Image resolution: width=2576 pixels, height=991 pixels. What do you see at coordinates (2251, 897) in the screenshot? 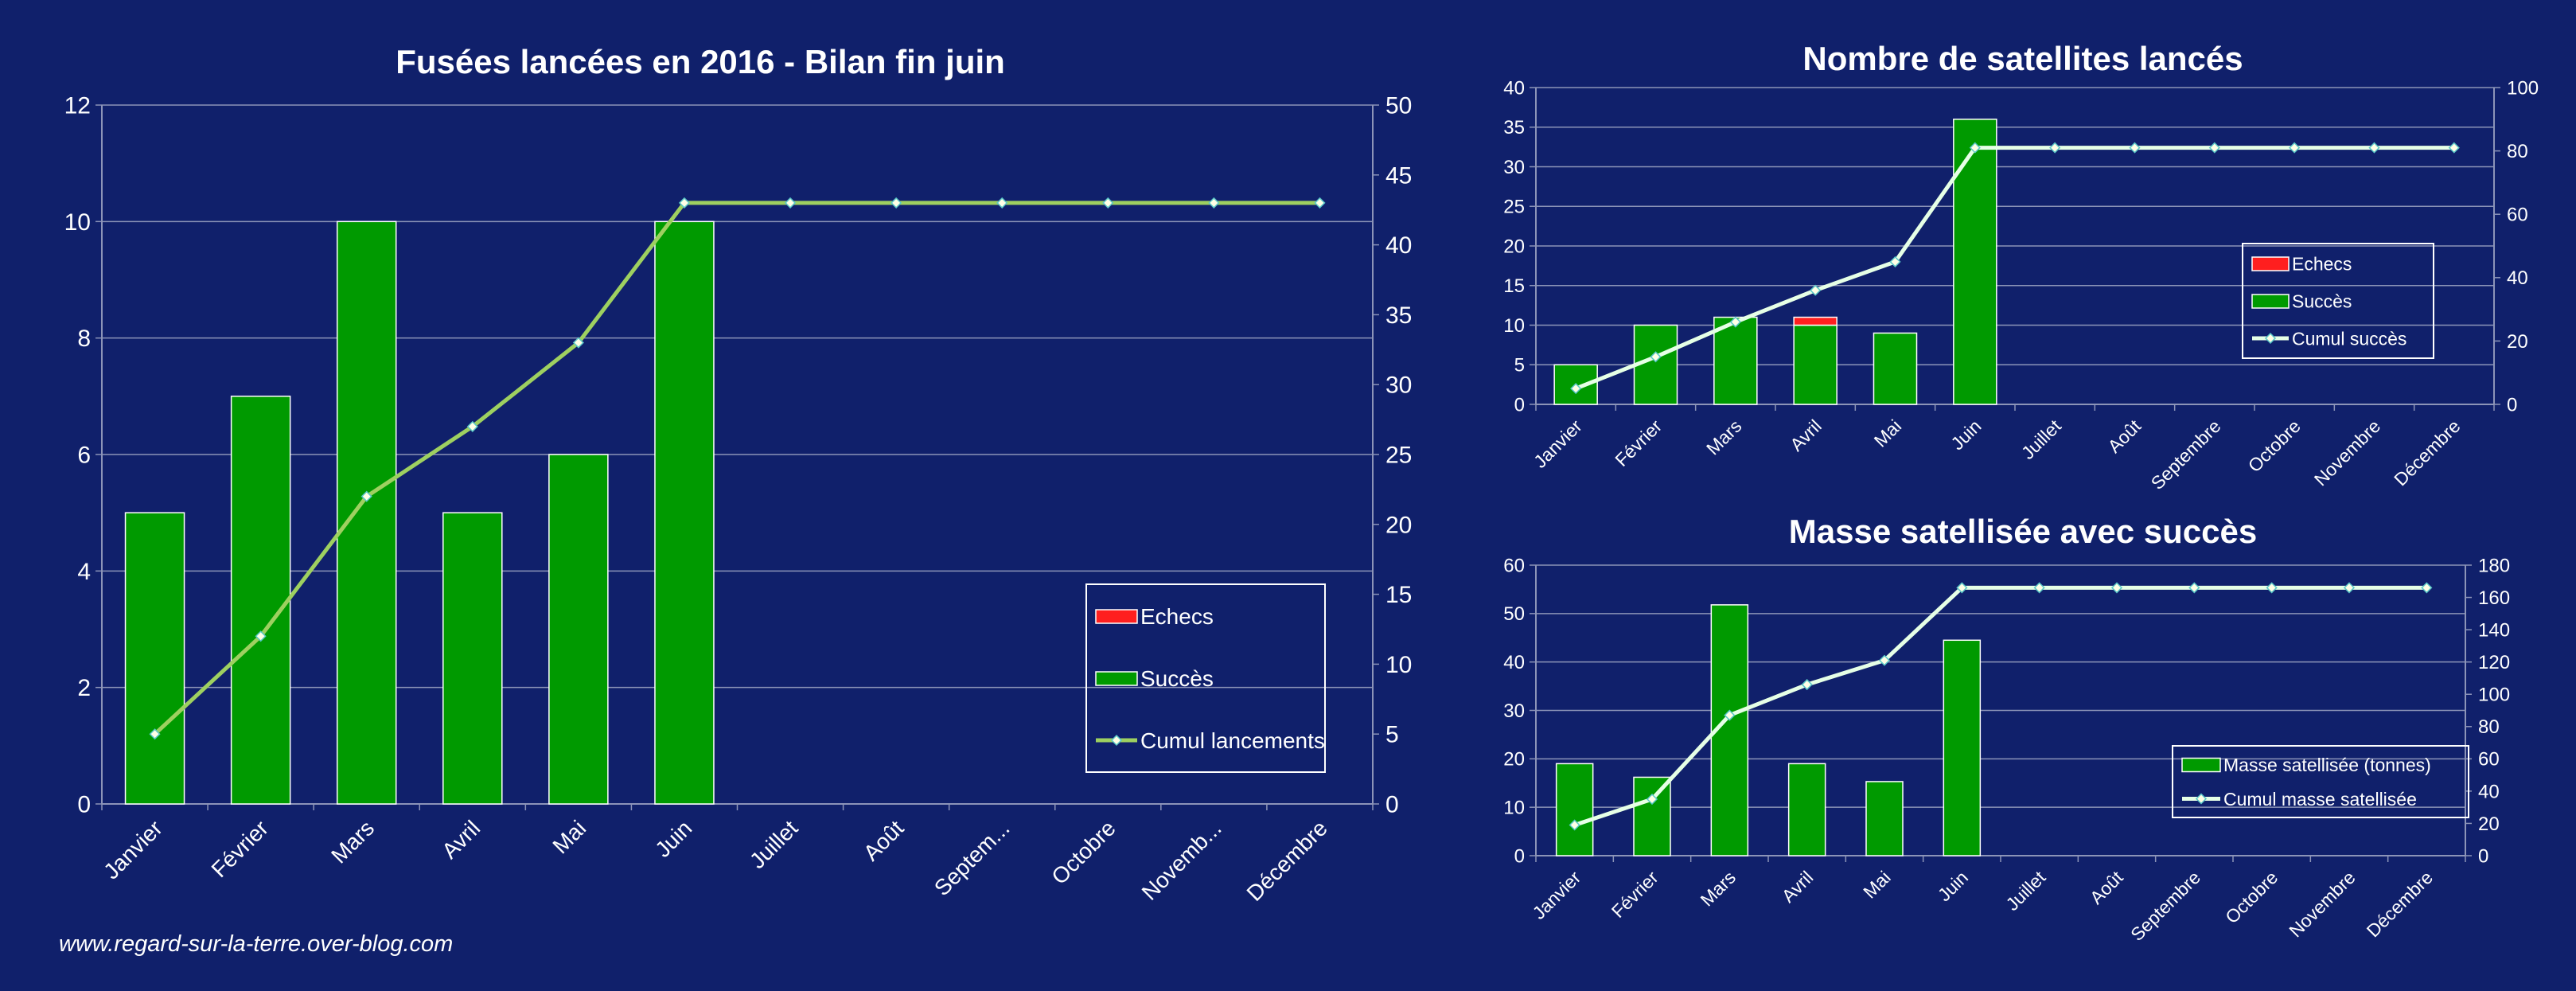
I see `x-tick-label: Octobre` at bounding box center [2251, 897].